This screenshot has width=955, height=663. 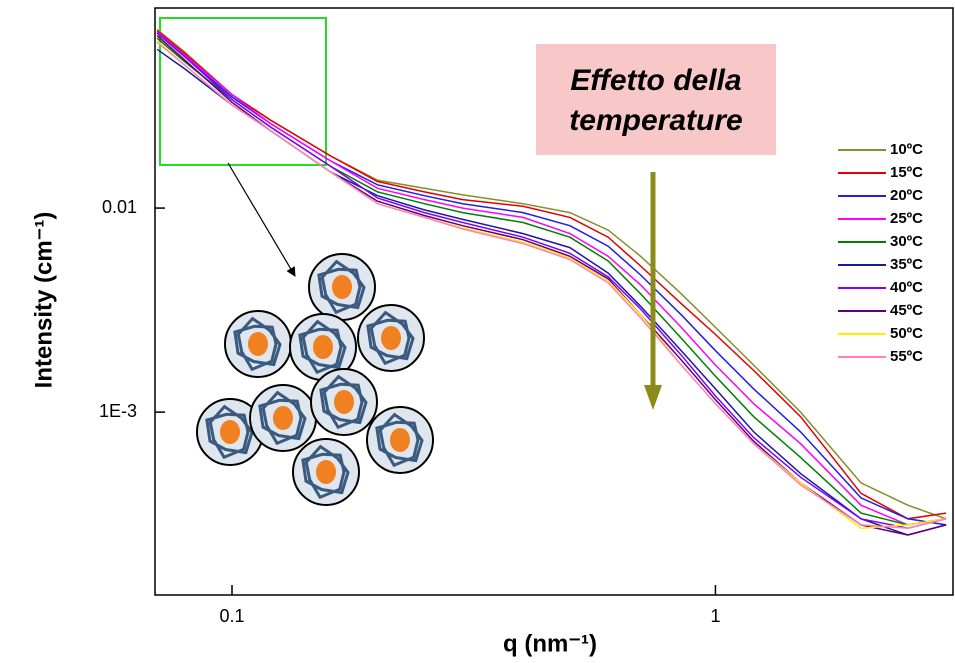 I want to click on zoom-arrow, so click(x=261, y=219).